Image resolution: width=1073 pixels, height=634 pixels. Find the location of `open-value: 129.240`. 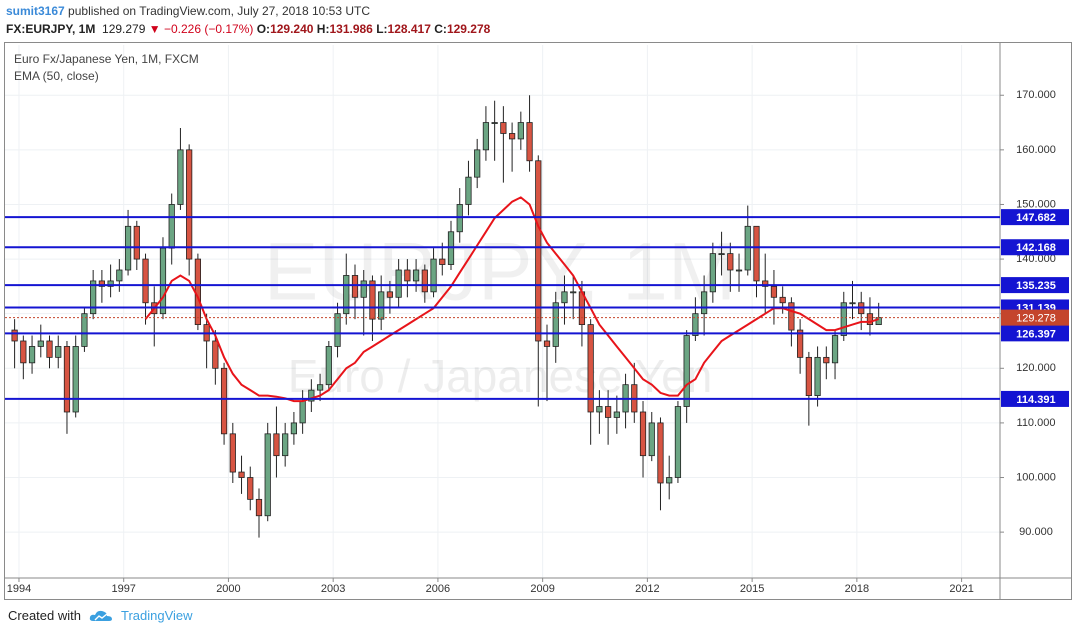

open-value: 129.240 is located at coordinates (292, 29).